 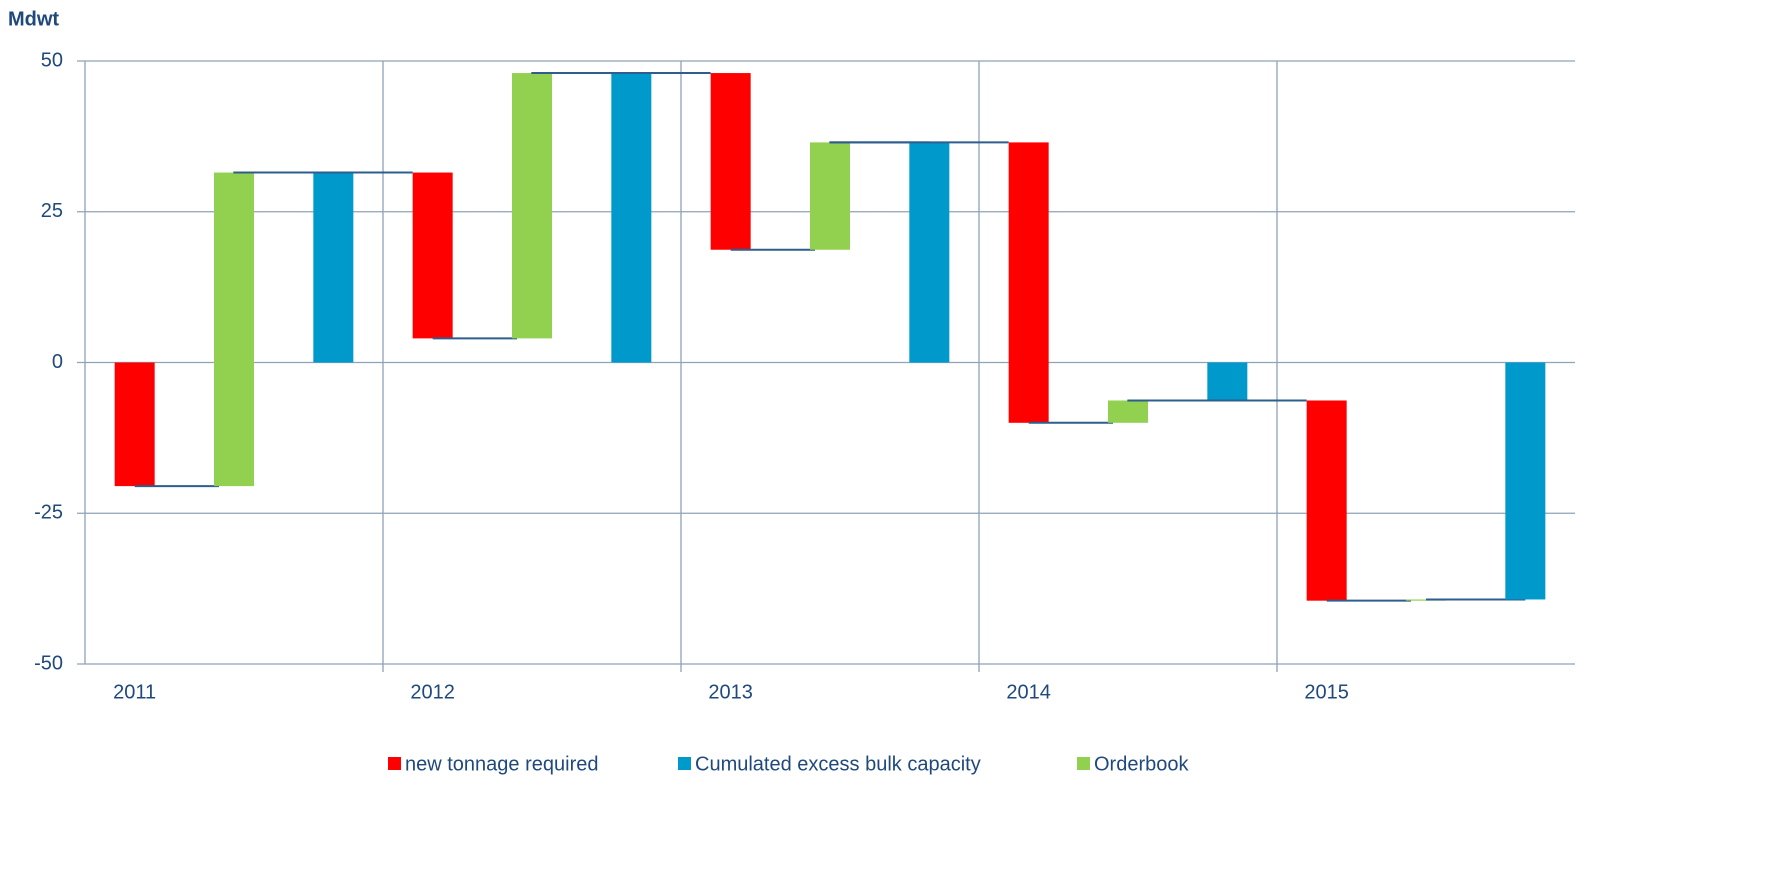 I want to click on y-axis-label: Mdwt, so click(x=33, y=19).